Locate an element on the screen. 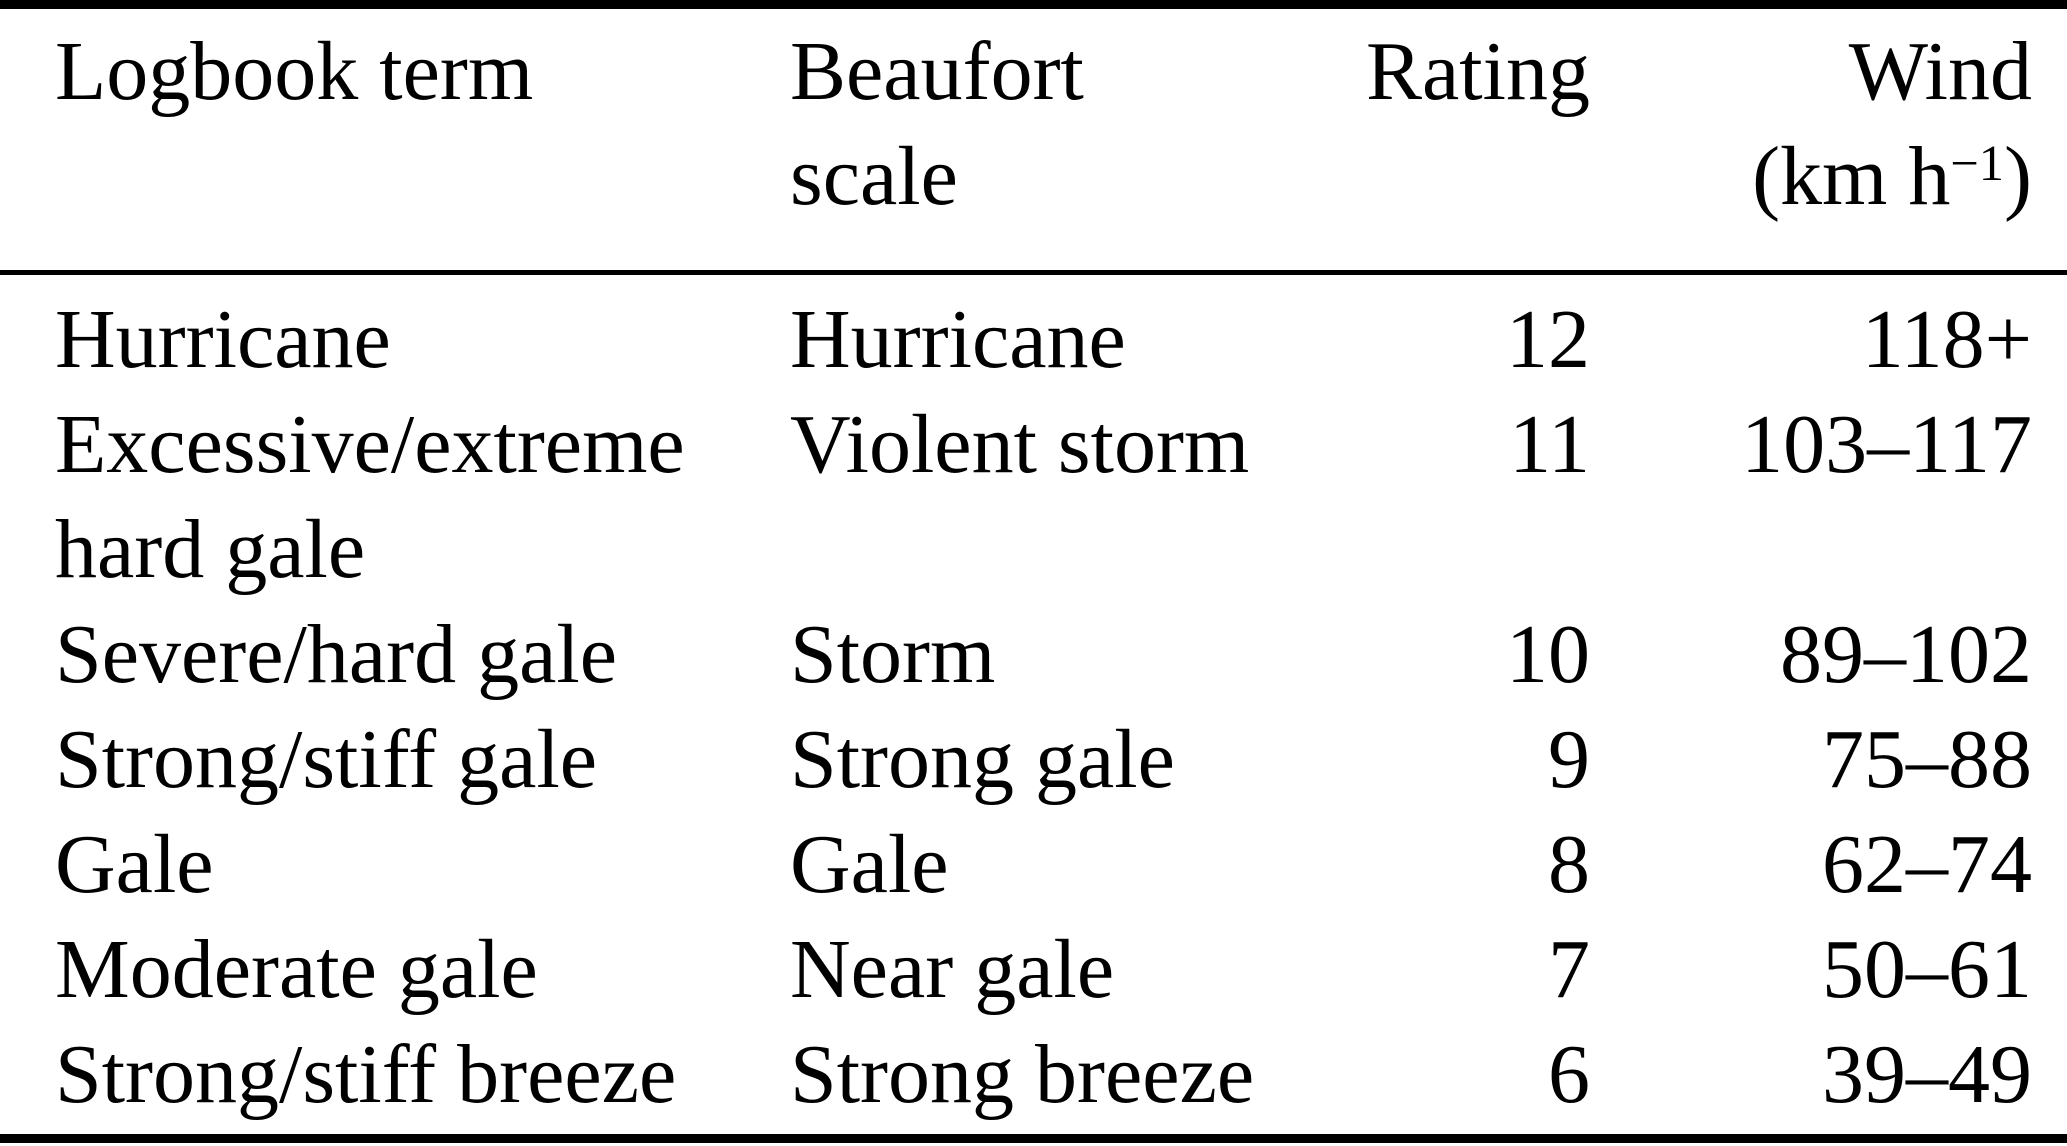  table-row: Severe/hard gale Storm 10 89–102 is located at coordinates (1033, 654).